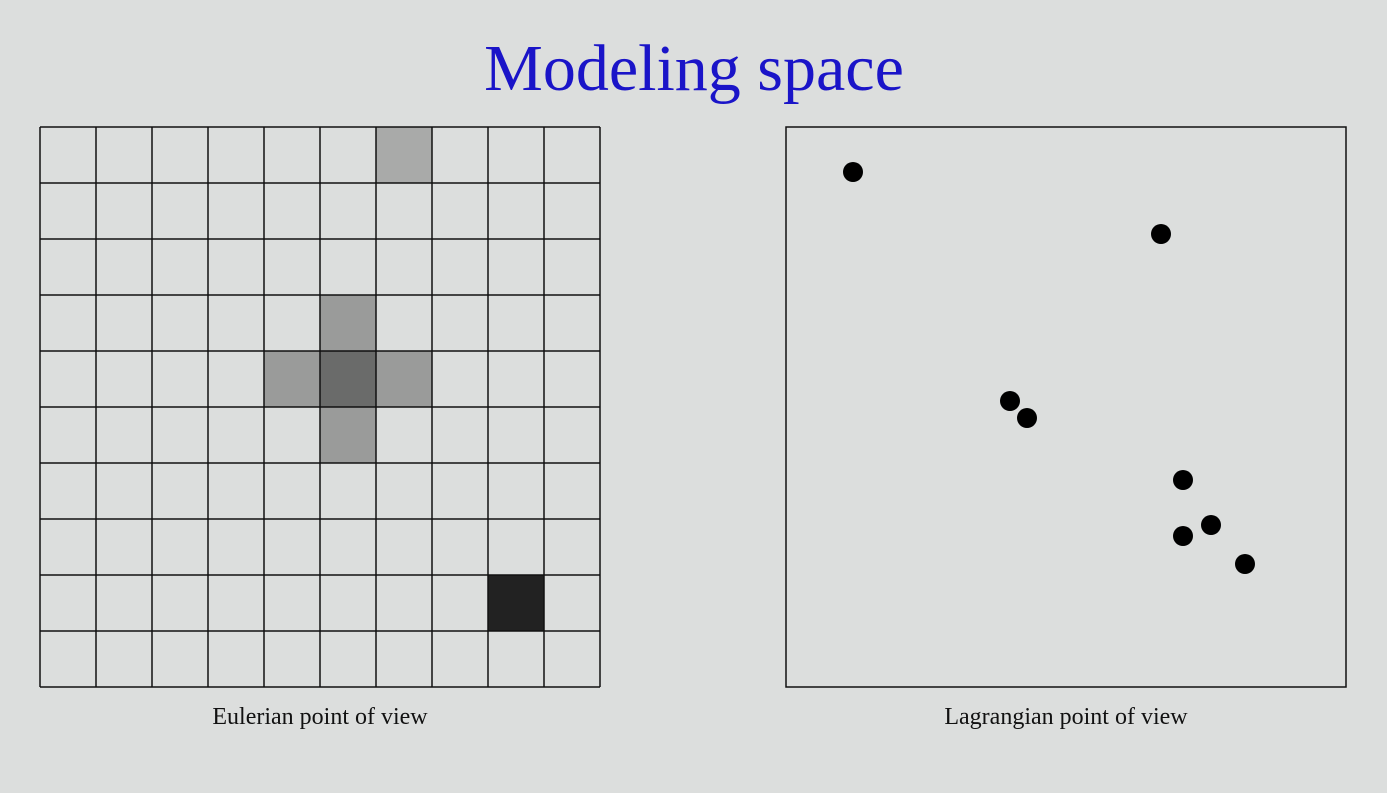 The image size is (1387, 793). I want to click on slide-title: Modeling space, so click(694, 68).